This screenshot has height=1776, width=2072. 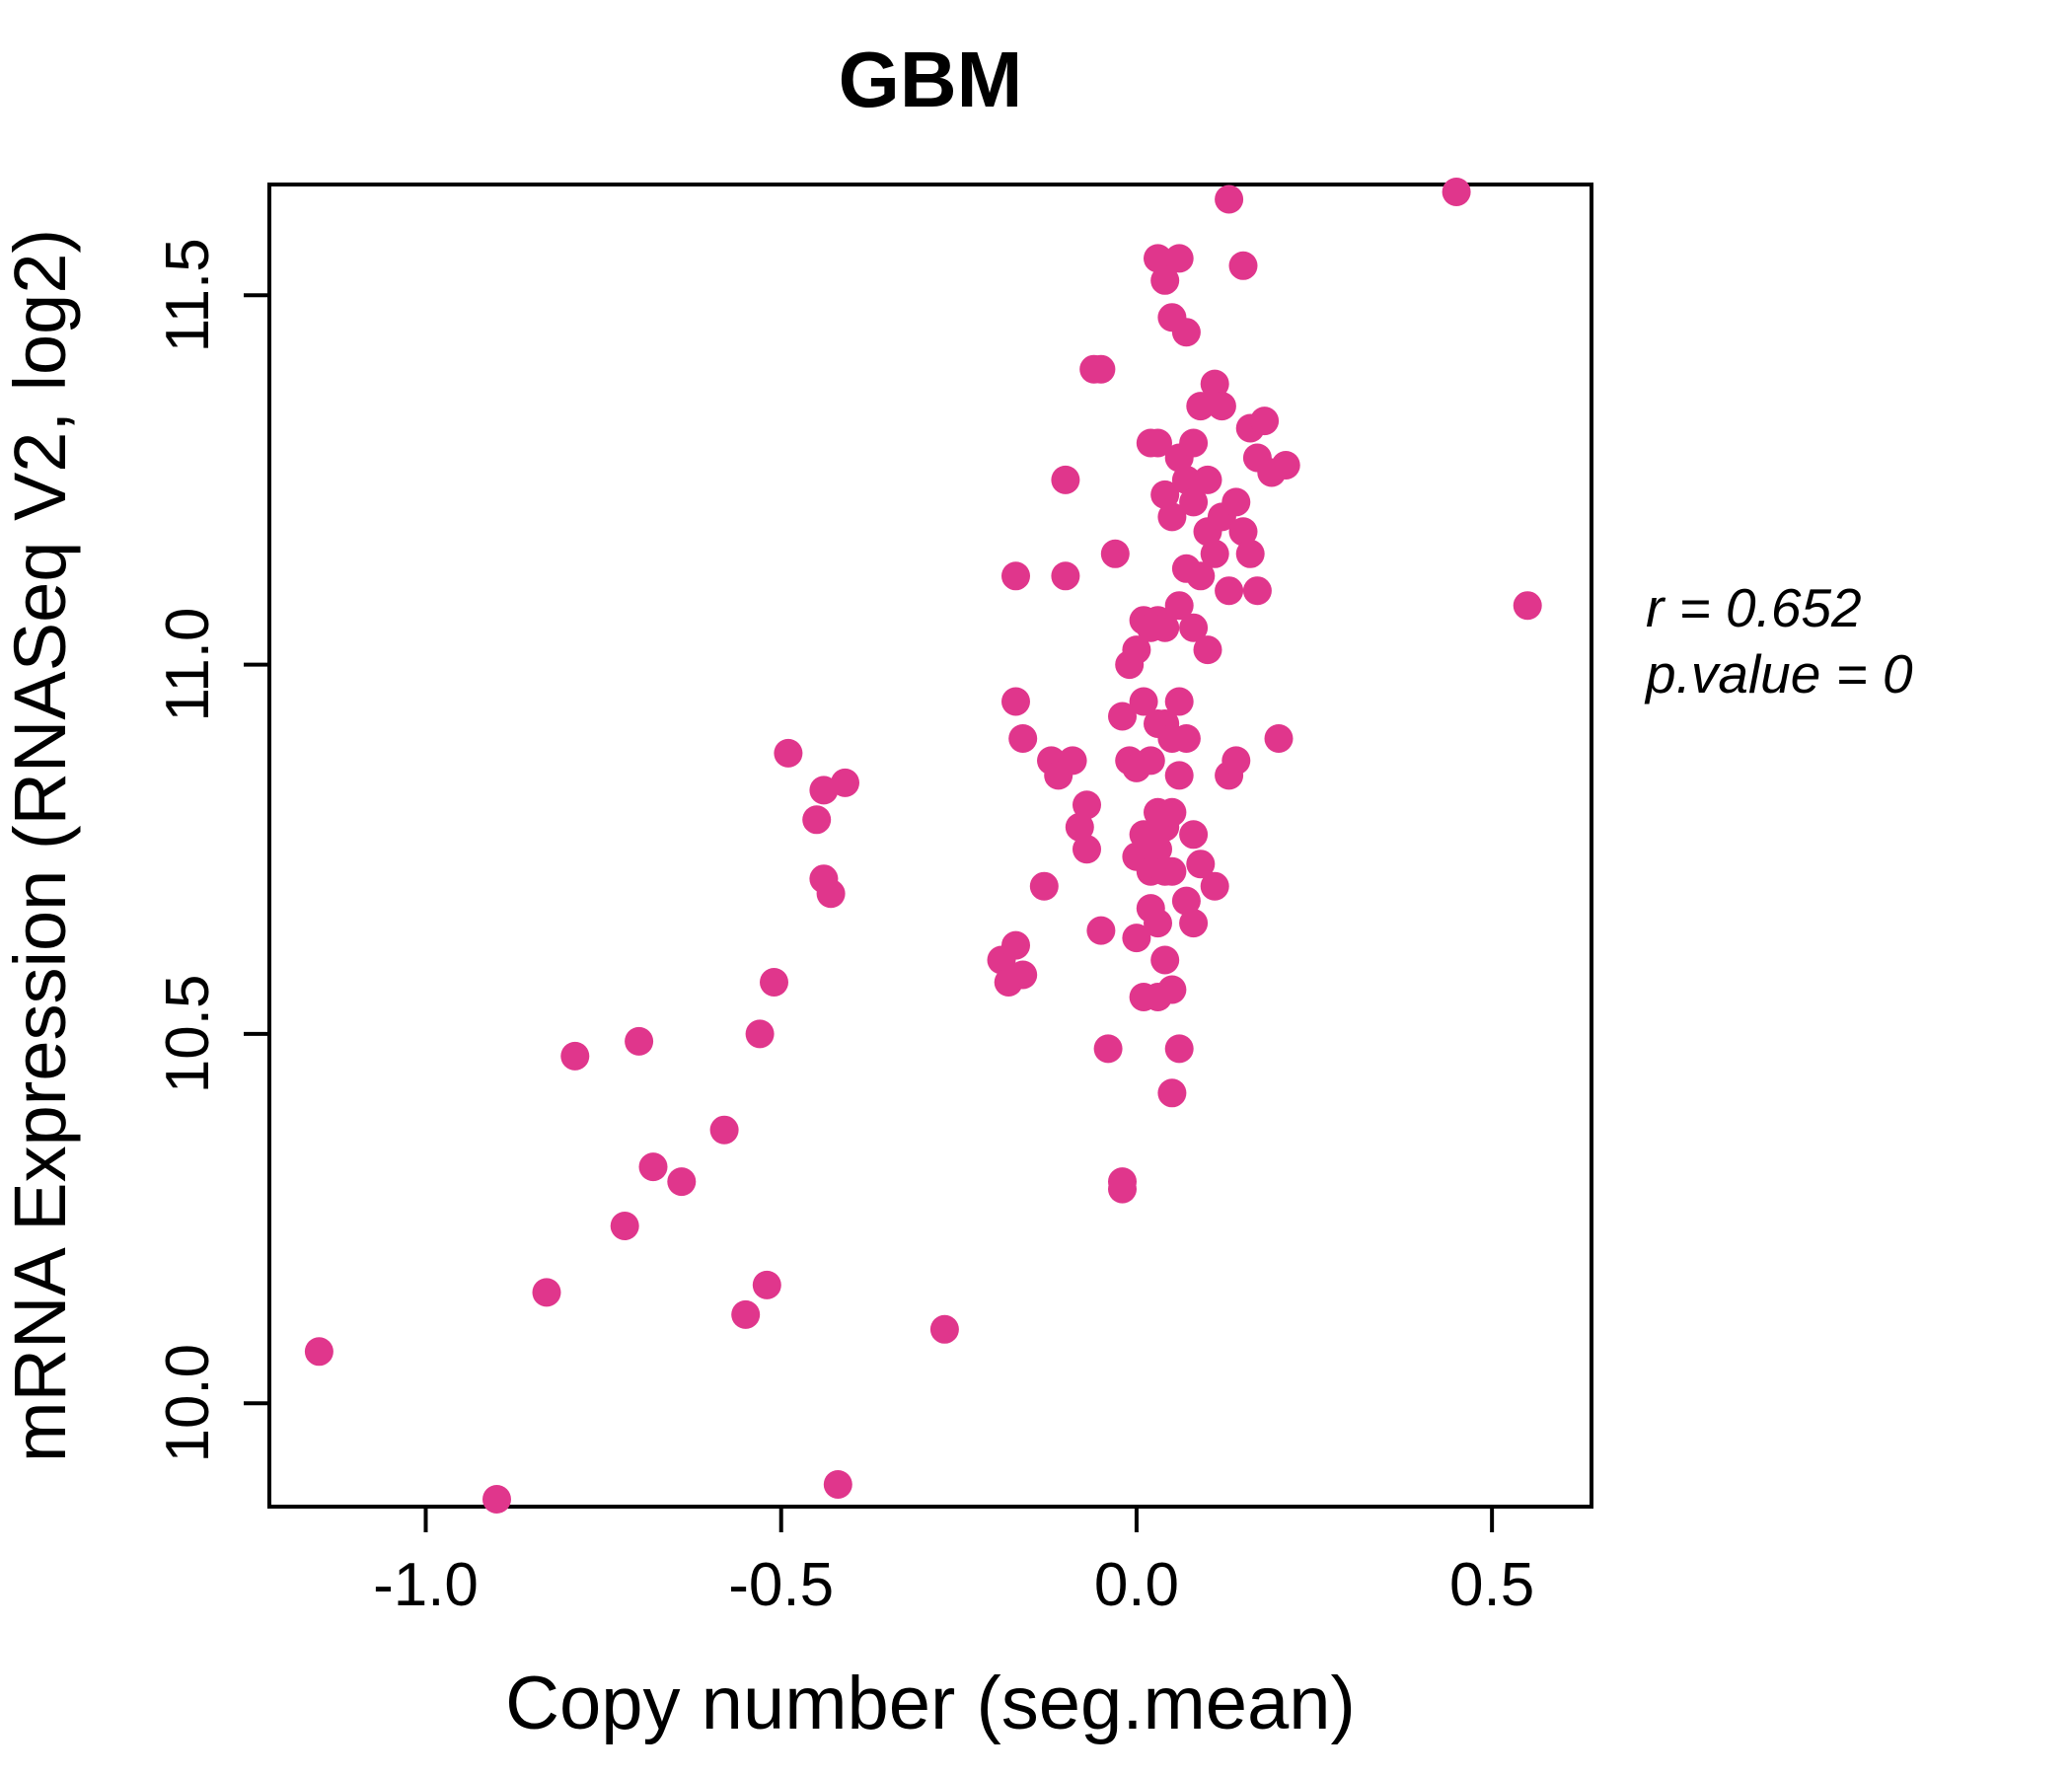 What do you see at coordinates (426, 1585) in the screenshot?
I see `x-tick-label: -1.0` at bounding box center [426, 1585].